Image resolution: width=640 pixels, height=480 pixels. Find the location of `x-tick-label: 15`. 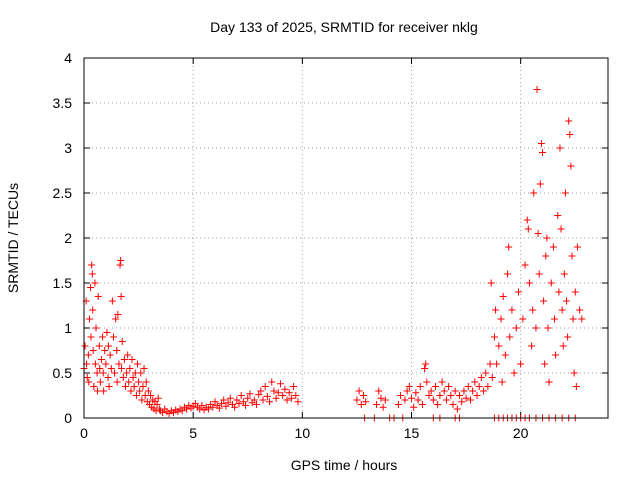

x-tick-label: 15 is located at coordinates (412, 433).